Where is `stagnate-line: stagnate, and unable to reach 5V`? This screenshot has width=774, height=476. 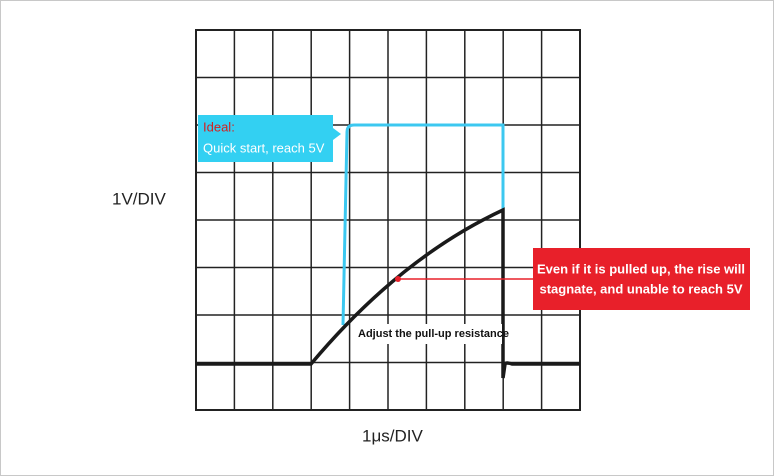 stagnate-line: stagnate, and unable to reach 5V is located at coordinates (641, 288).